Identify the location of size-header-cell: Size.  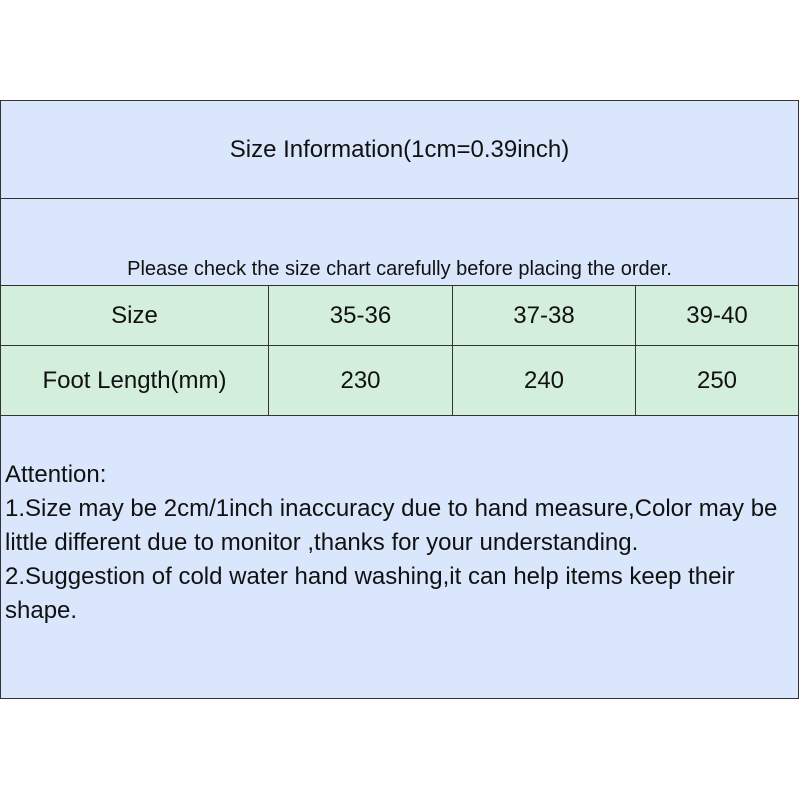
(134, 315).